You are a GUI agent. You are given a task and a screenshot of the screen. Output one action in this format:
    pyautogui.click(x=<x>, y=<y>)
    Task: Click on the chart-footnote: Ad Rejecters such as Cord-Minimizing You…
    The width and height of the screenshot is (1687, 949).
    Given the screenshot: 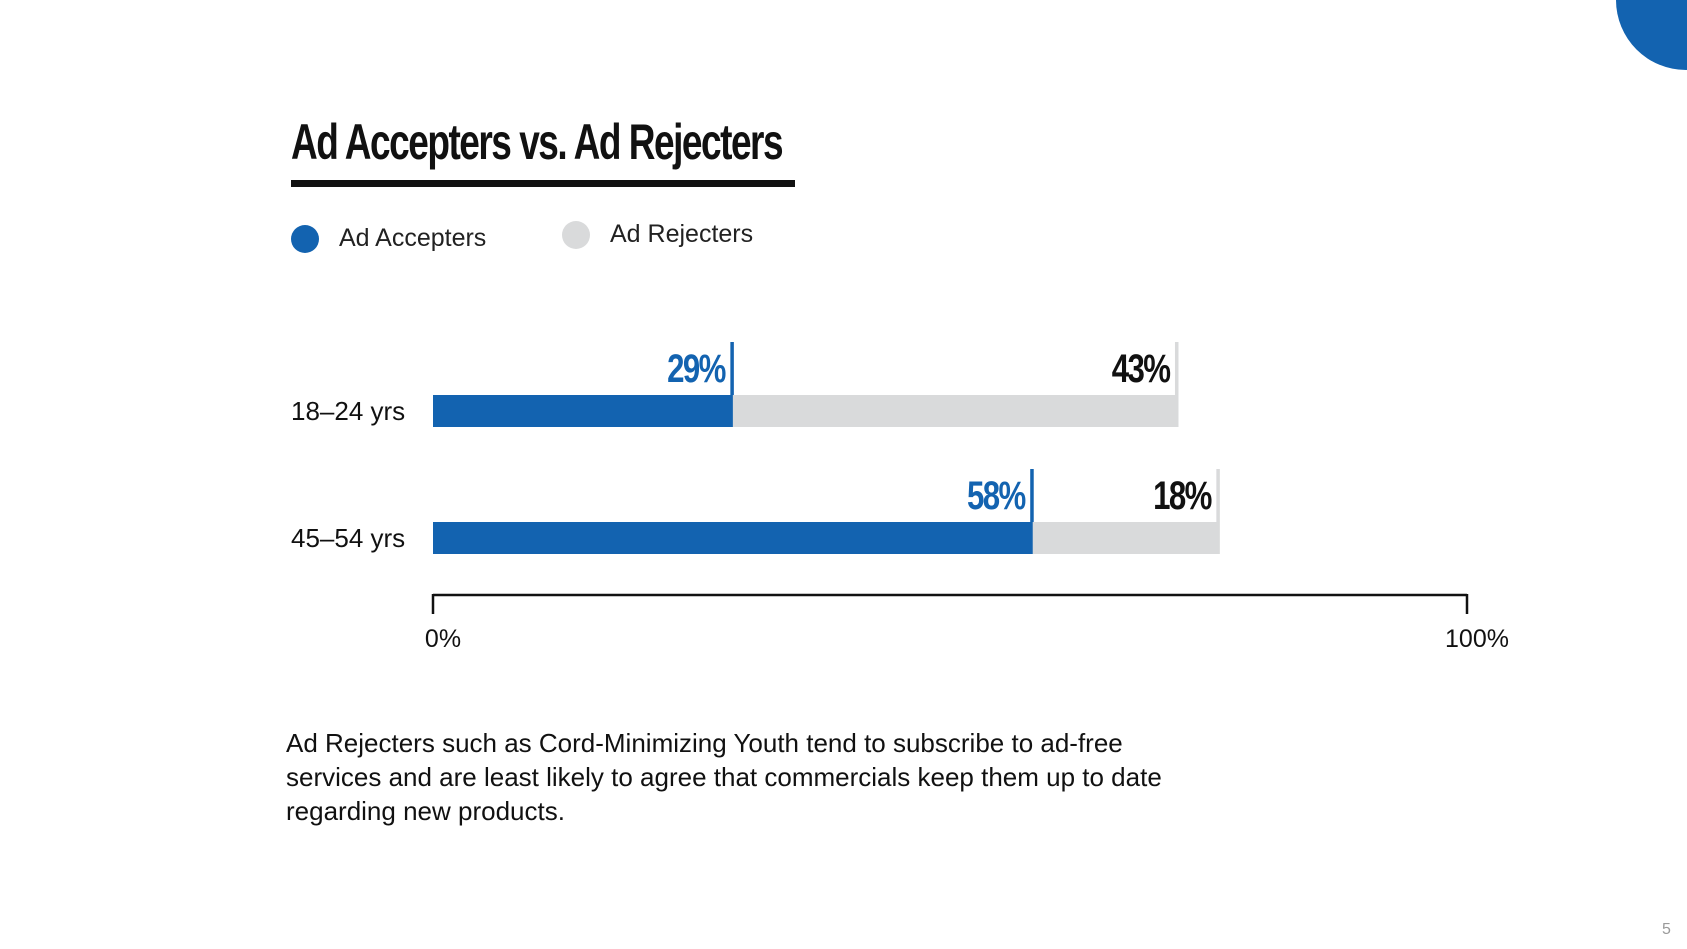 What is the action you would take?
    pyautogui.click(x=724, y=777)
    